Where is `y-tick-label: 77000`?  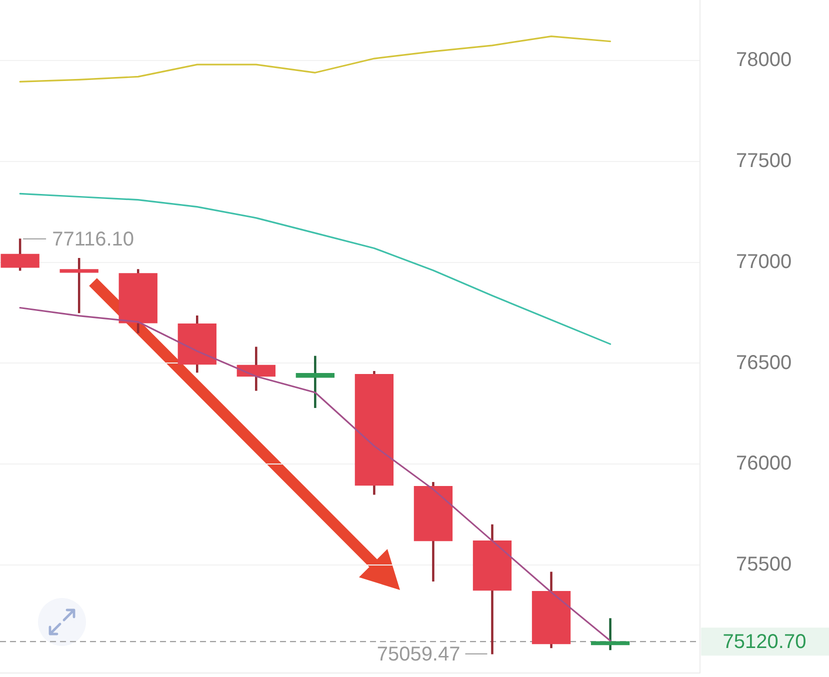 y-tick-label: 77000 is located at coordinates (764, 261).